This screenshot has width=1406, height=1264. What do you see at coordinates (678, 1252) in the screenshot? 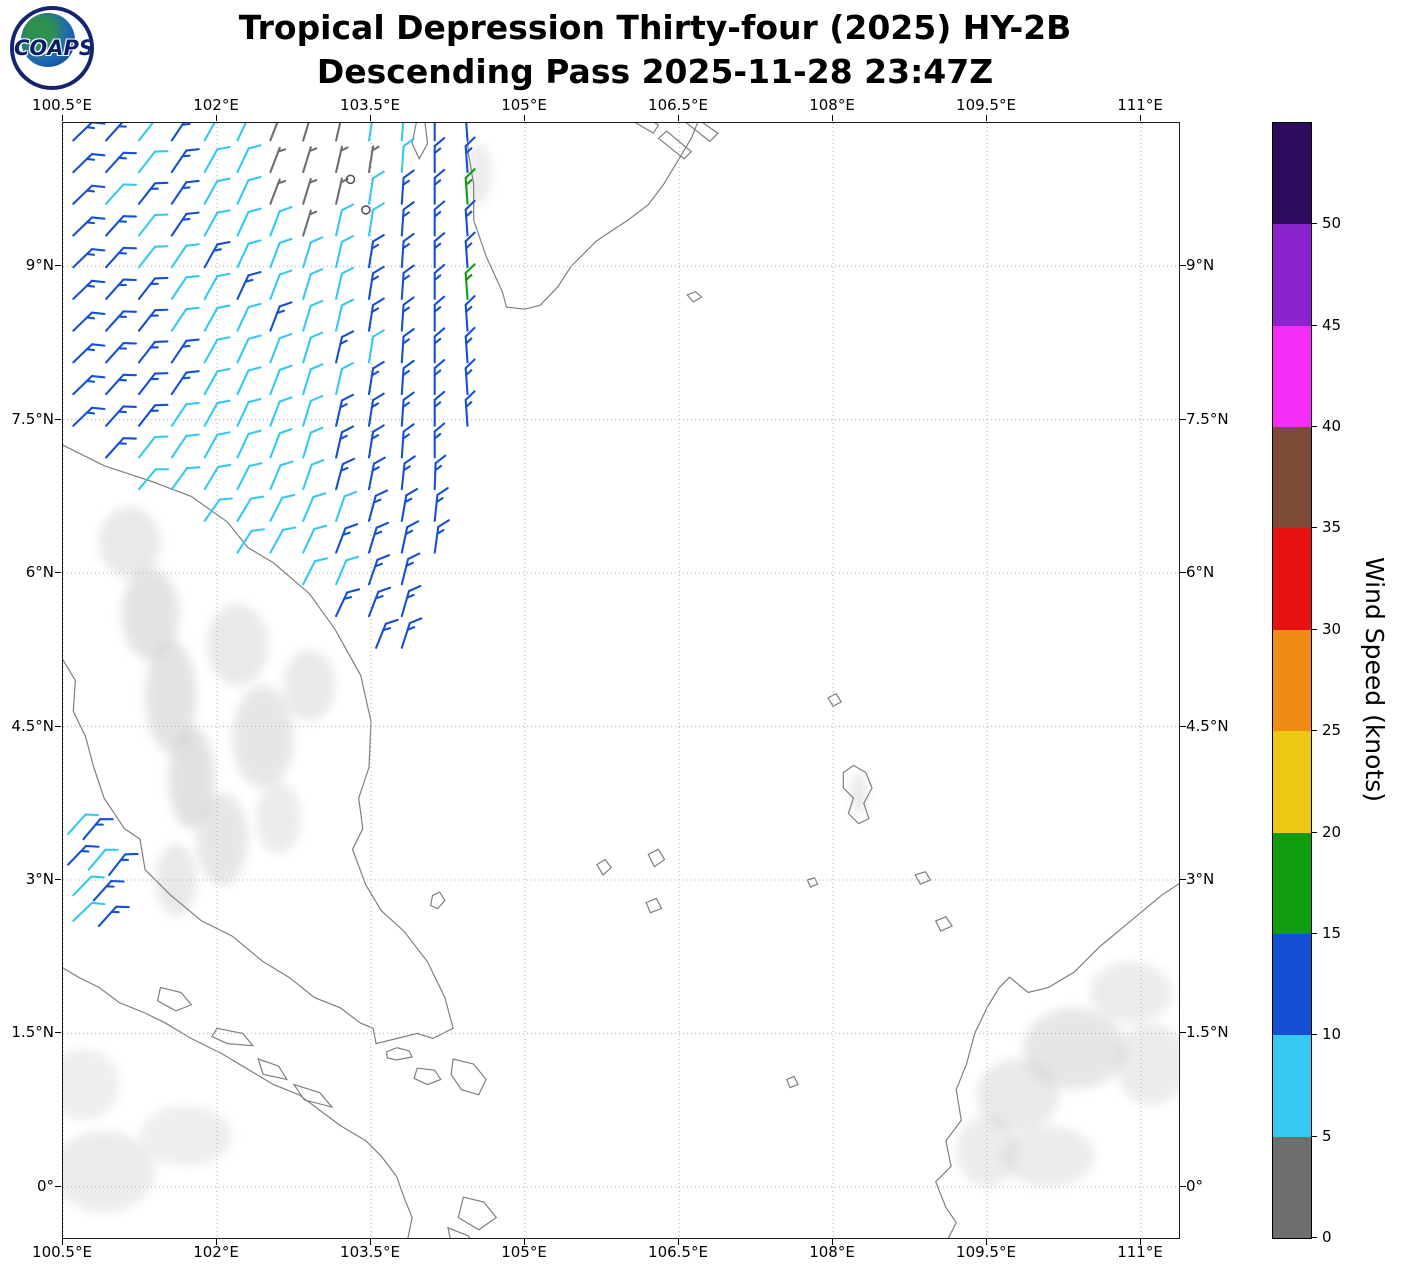
I see `lon-tick-label-bottom: 106.5°E` at bounding box center [678, 1252].